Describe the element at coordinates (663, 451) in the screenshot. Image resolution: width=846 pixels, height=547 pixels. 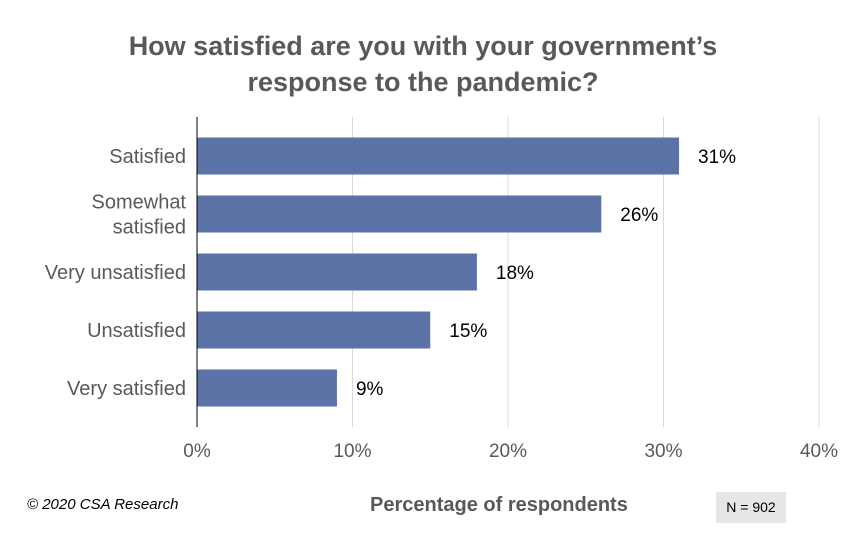
I see `x-tick-label: 30%` at that location.